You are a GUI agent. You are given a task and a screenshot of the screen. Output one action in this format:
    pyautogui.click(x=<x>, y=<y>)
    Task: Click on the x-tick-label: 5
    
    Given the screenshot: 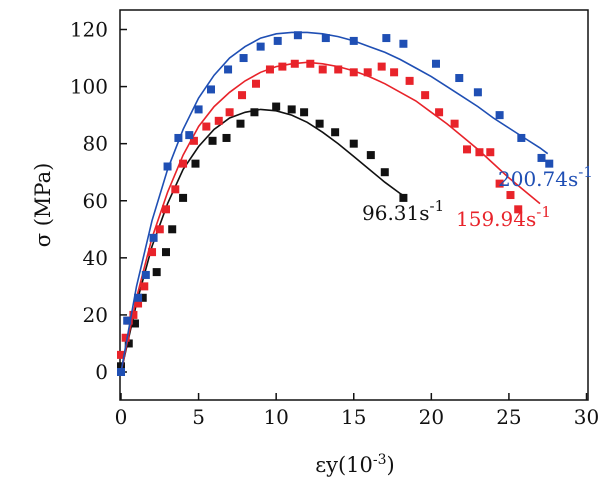 What is the action you would take?
    pyautogui.click(x=198, y=417)
    